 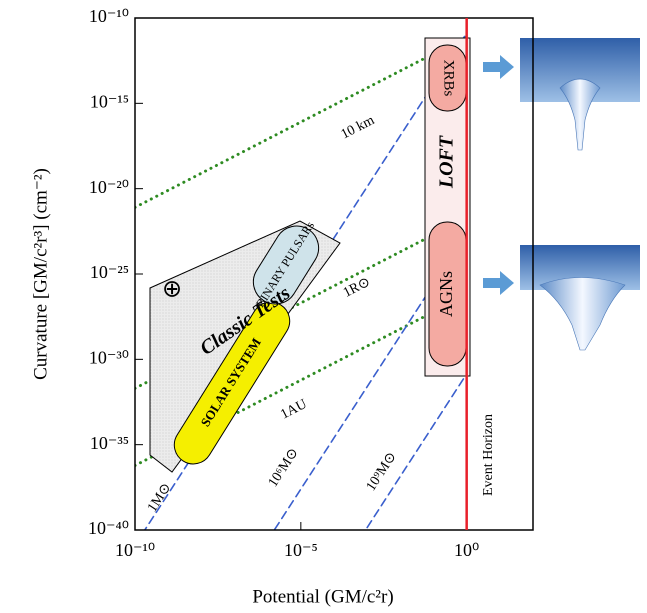 What do you see at coordinates (301, 550) in the screenshot?
I see `x-tick-label: 10⁻⁵` at bounding box center [301, 550].